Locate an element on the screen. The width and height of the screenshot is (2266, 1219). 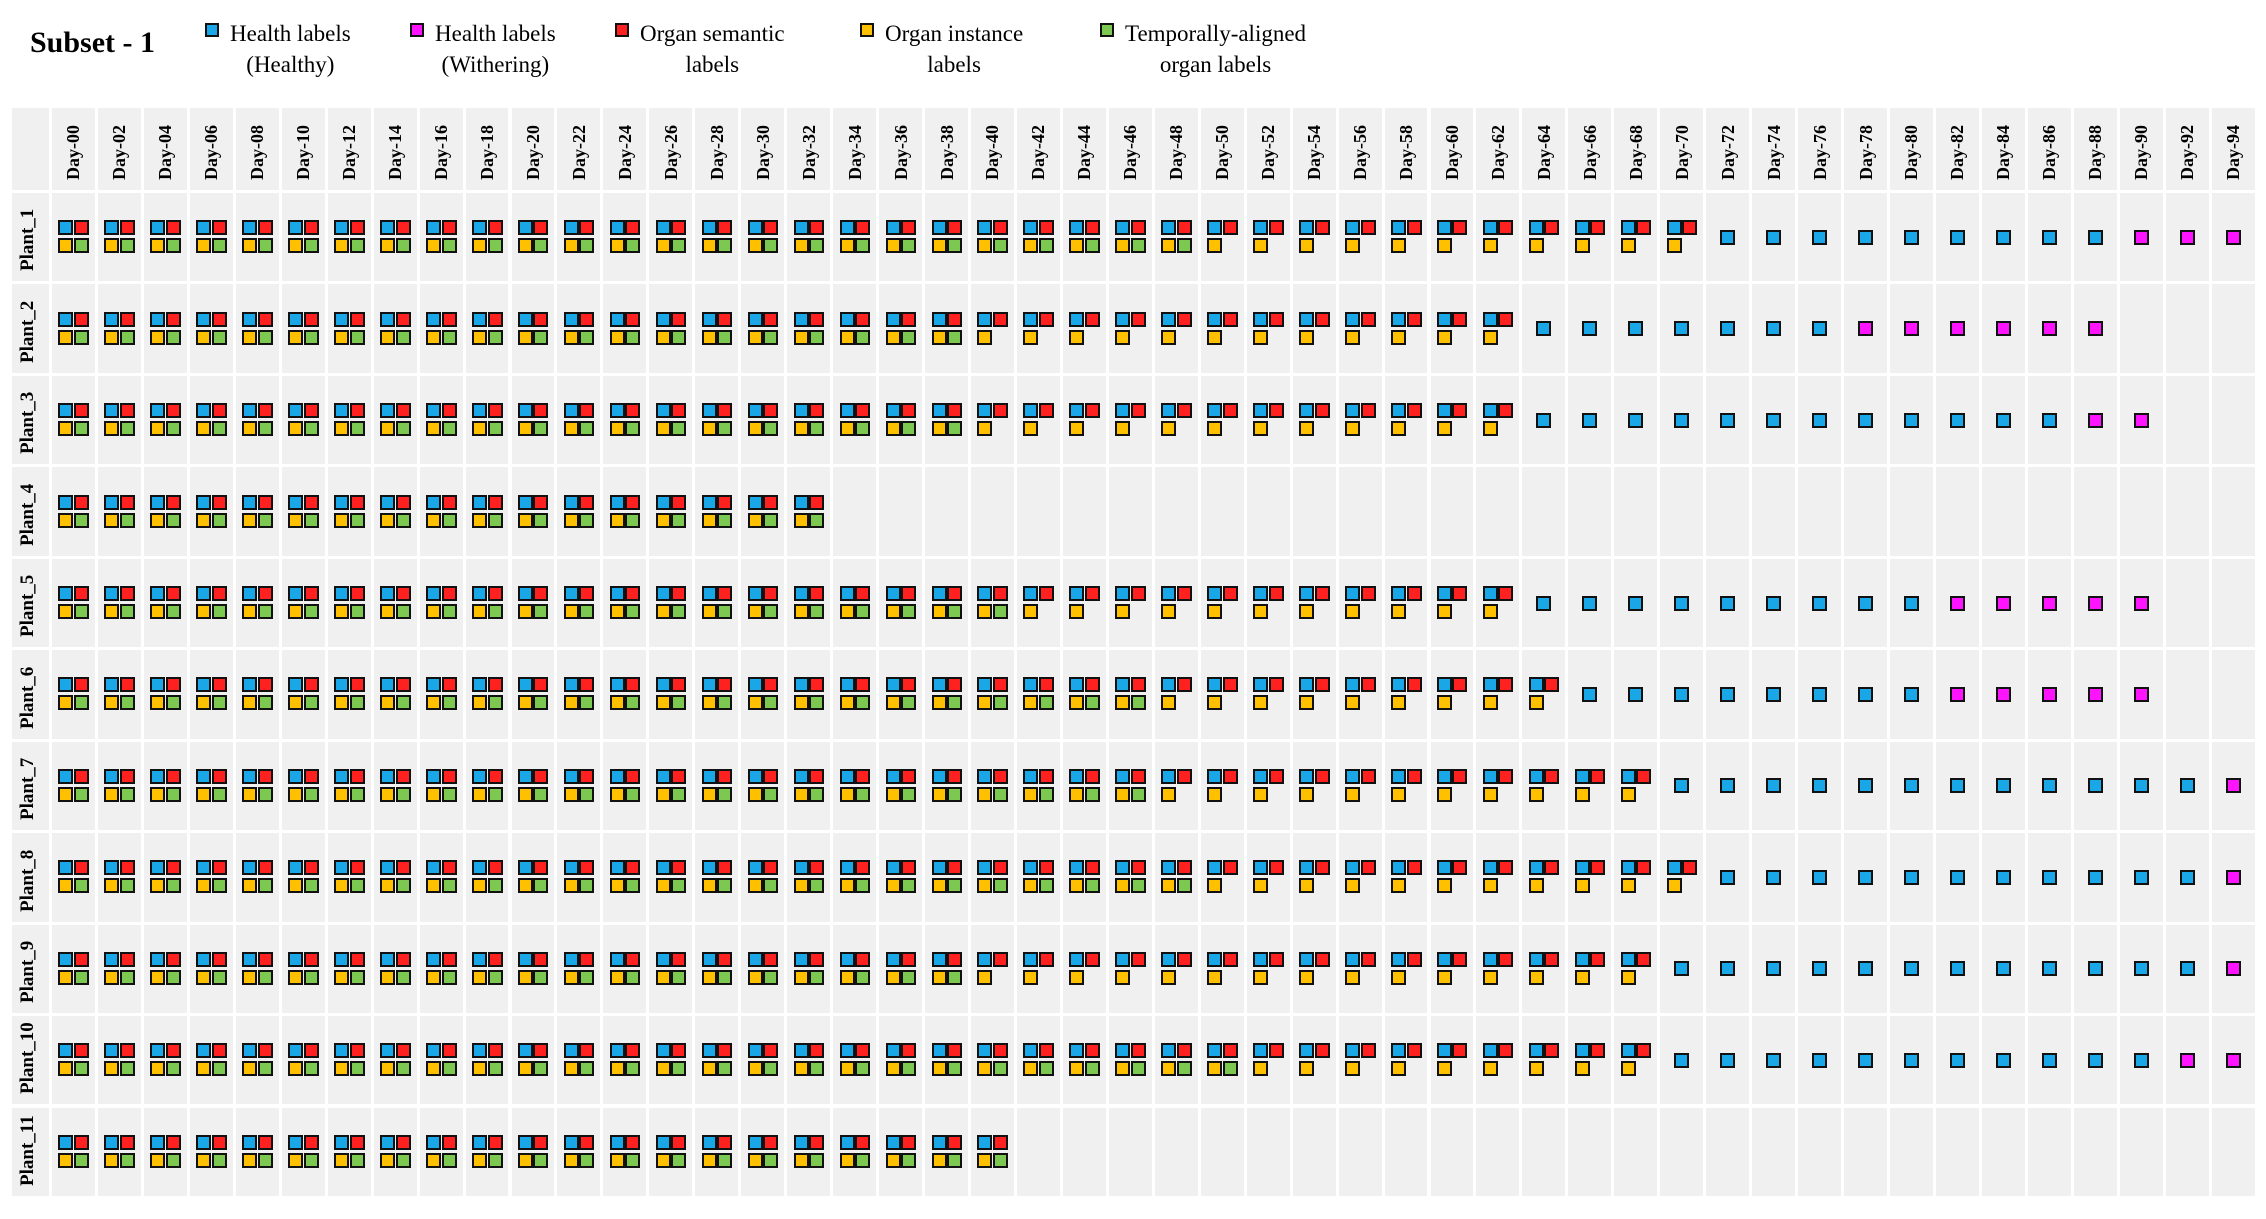
plant-label: Plant_9 is located at coordinates (27, 972).